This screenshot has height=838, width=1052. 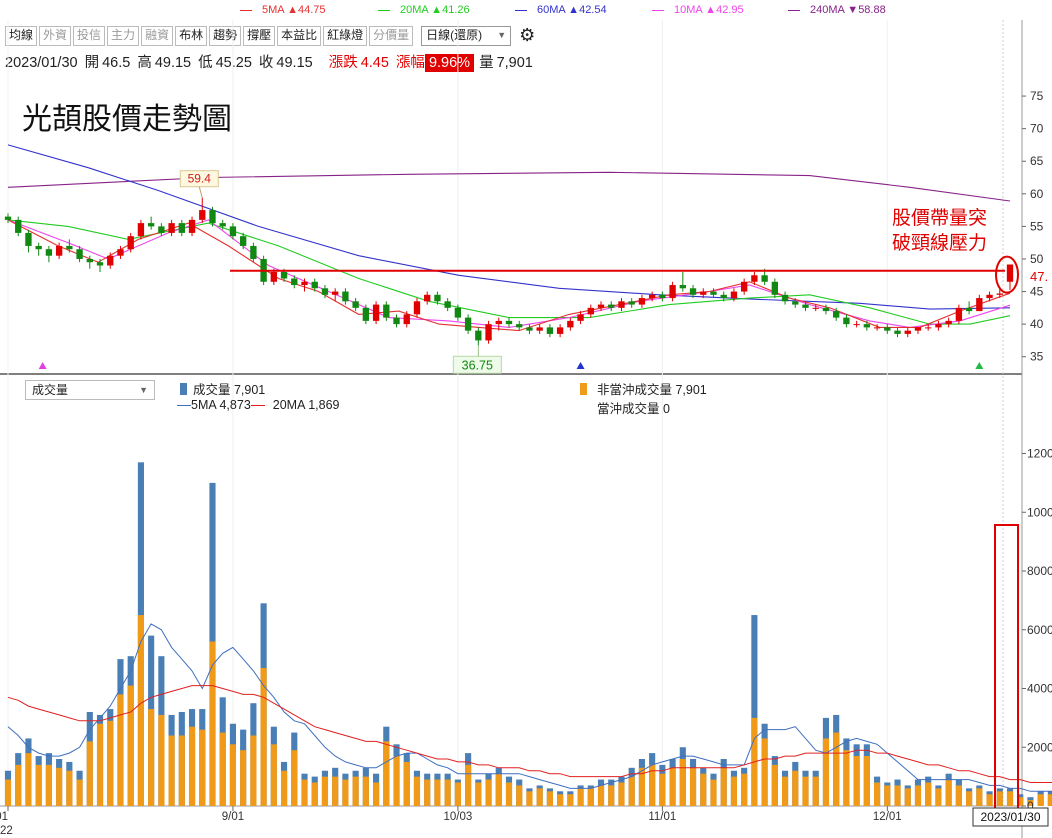 I want to click on ma-line-240ma, so click(x=509, y=186).